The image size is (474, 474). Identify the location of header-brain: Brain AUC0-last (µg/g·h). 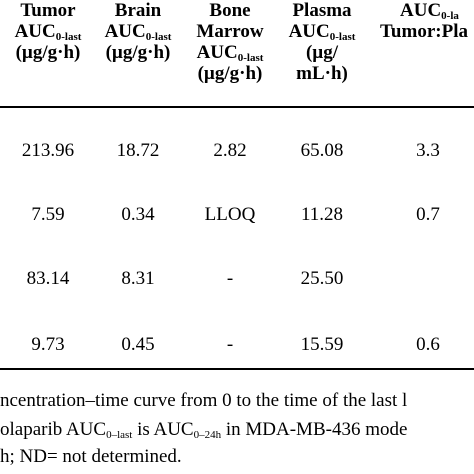
(138, 31).